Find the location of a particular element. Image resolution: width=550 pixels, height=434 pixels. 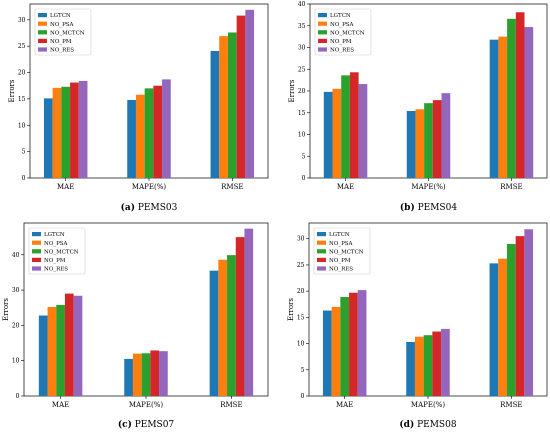

panel-caption: (c) PEMS07 is located at coordinates (146, 424).